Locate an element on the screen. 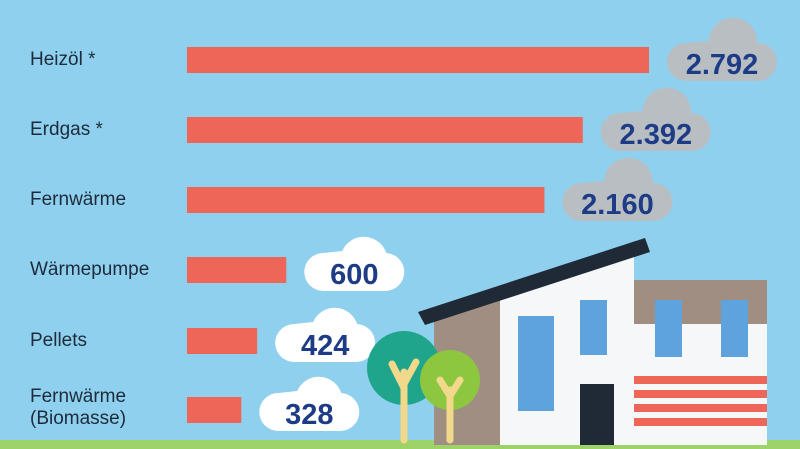  category-label-2: Fernwärme is located at coordinates (78, 199).